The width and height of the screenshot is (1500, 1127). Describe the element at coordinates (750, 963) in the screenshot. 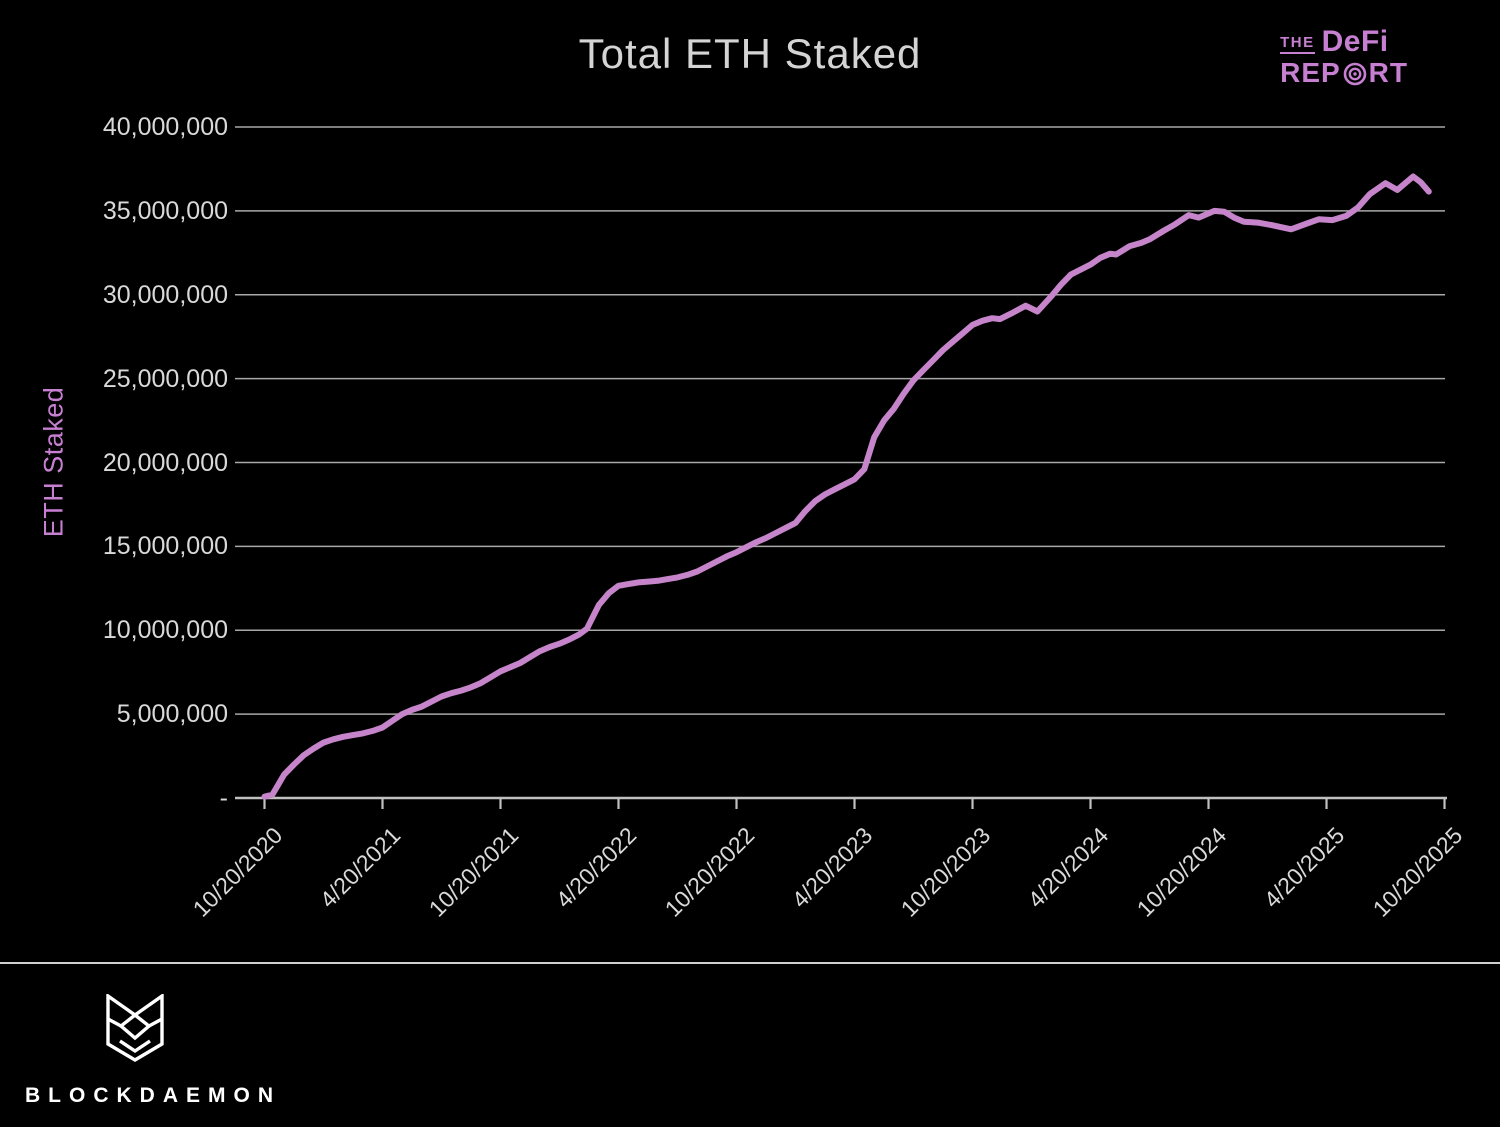

I see `footer-divider` at that location.